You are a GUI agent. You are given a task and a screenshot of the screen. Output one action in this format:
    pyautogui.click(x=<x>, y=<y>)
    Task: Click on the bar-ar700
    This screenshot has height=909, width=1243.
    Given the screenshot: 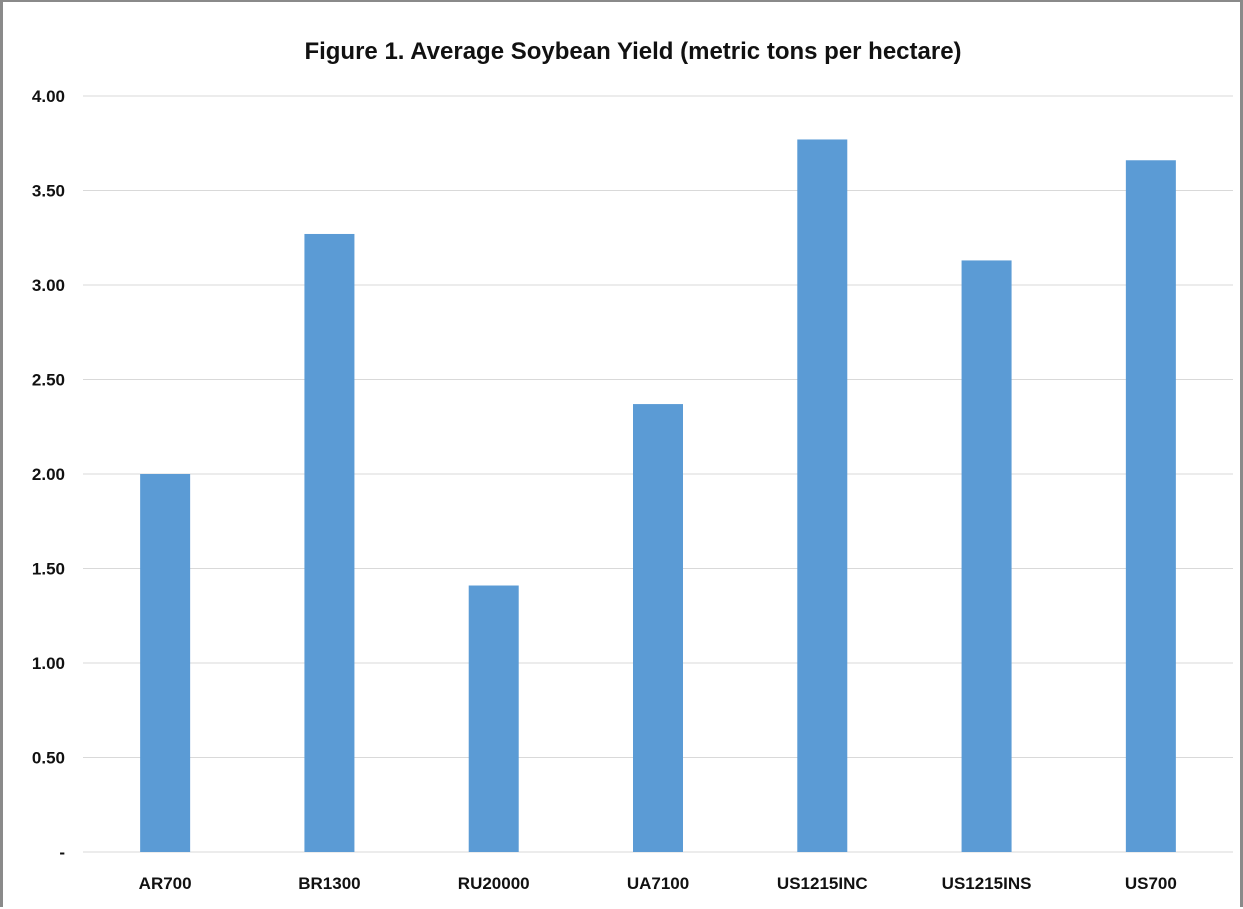 What is the action you would take?
    pyautogui.click(x=165, y=663)
    